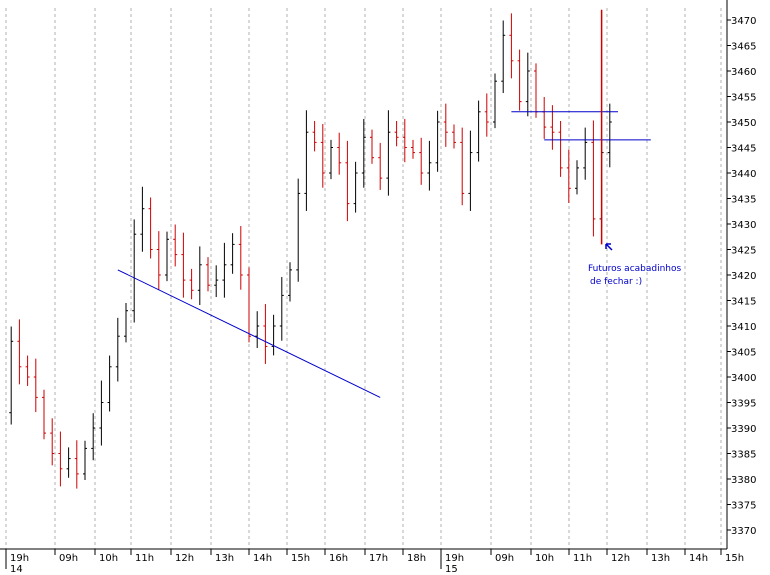  Describe the element at coordinates (743, 302) in the screenshot. I see `y-tick-label: 3415` at that location.